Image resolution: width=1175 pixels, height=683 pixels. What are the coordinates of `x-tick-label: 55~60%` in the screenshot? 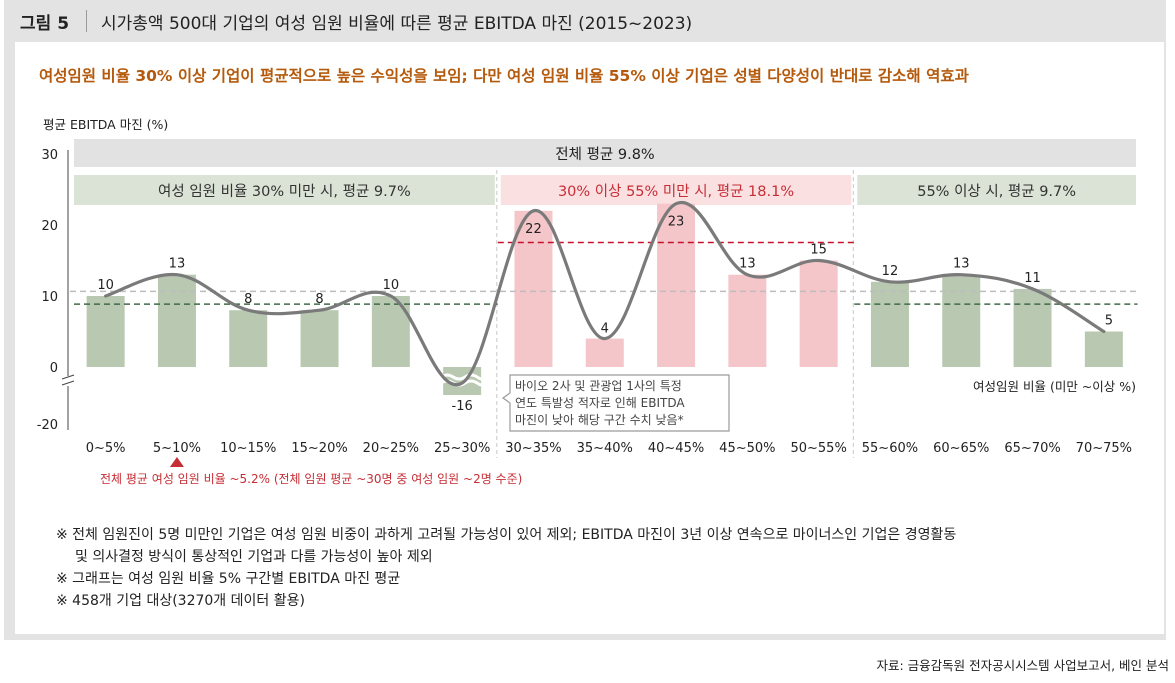 It's located at (890, 448).